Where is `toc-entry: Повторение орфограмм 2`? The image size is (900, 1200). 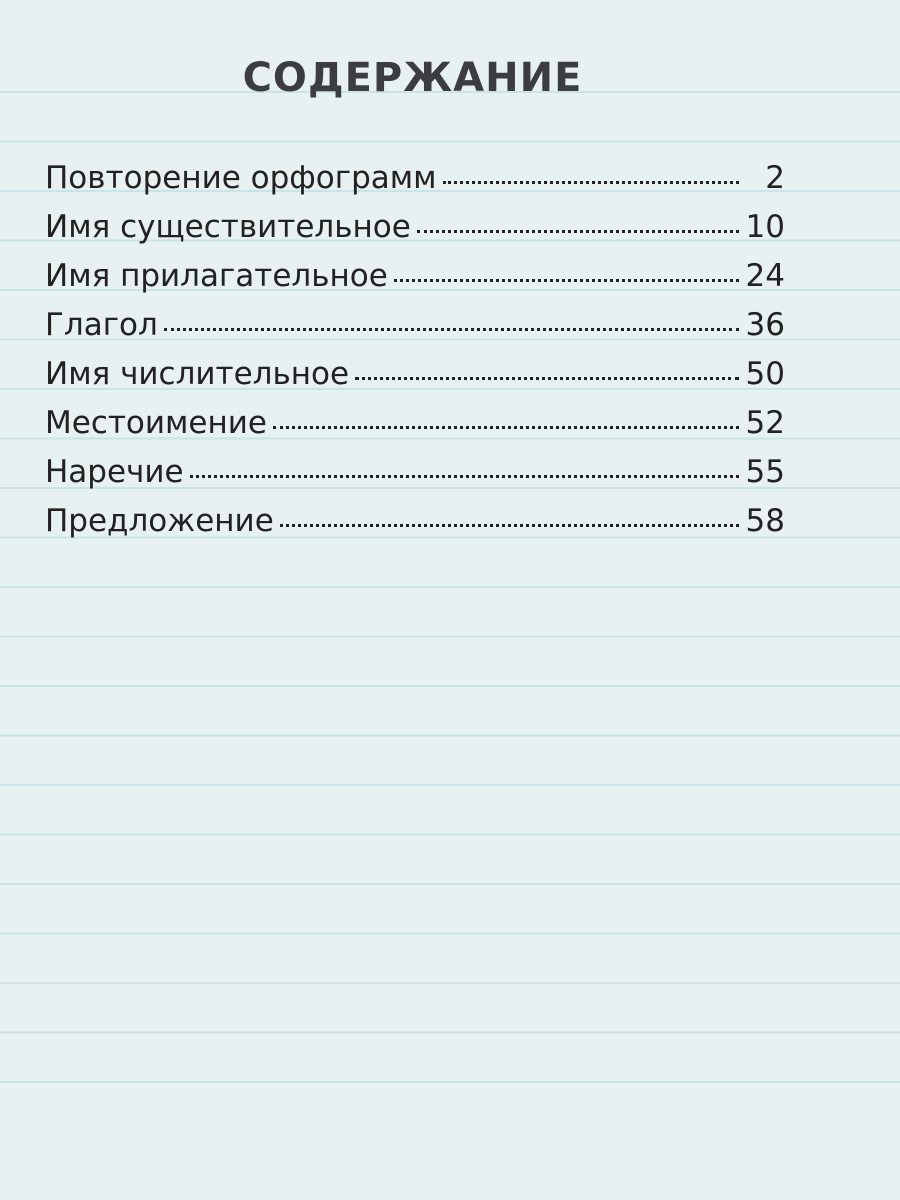
toc-entry: Повторение орфограмм 2 is located at coordinates (415, 184).